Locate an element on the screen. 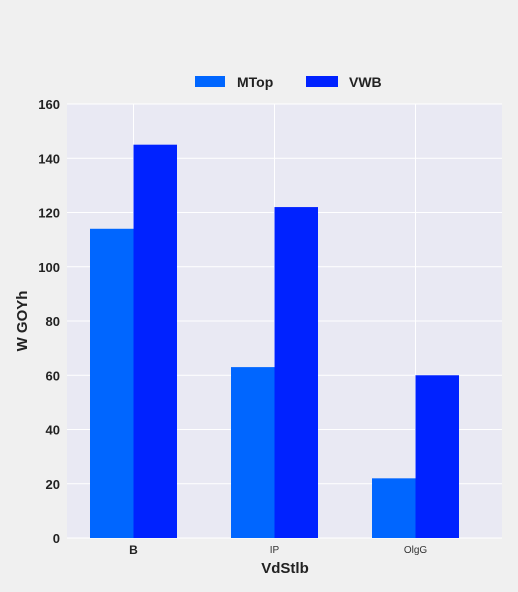 This screenshot has width=518, height=592. y-tick-label: 60 is located at coordinates (53, 375).